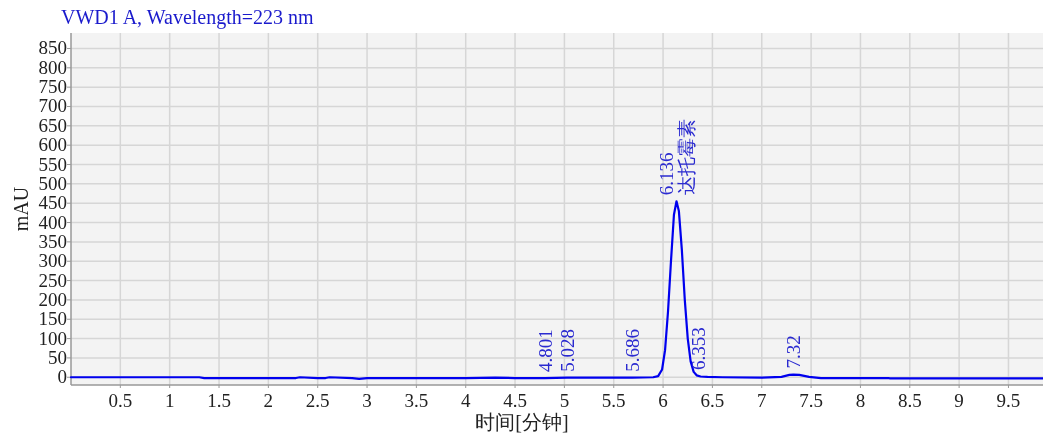  What do you see at coordinates (52, 203) in the screenshot?
I see `y-tick-label: 450` at bounding box center [52, 203].